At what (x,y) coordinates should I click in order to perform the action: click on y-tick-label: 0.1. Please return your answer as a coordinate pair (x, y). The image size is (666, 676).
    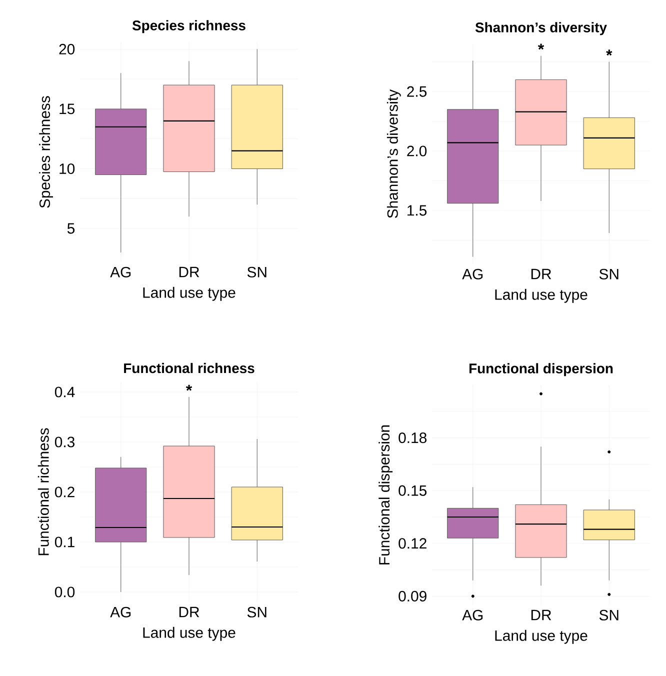
    Looking at the image, I should click on (64, 542).